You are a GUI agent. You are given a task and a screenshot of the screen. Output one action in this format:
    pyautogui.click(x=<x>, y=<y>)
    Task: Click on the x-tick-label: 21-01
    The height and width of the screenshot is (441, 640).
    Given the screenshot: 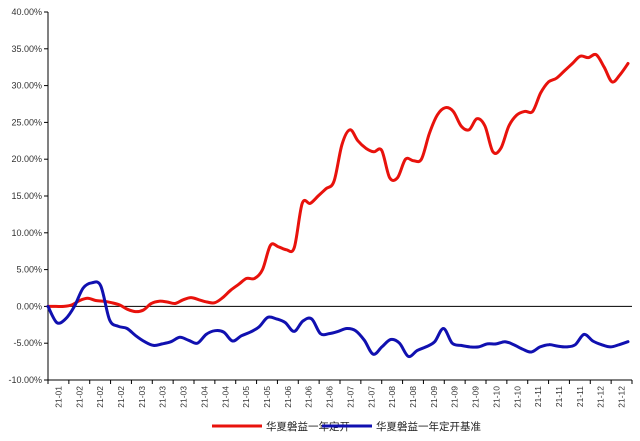 What is the action you would take?
    pyautogui.click(x=58, y=397)
    